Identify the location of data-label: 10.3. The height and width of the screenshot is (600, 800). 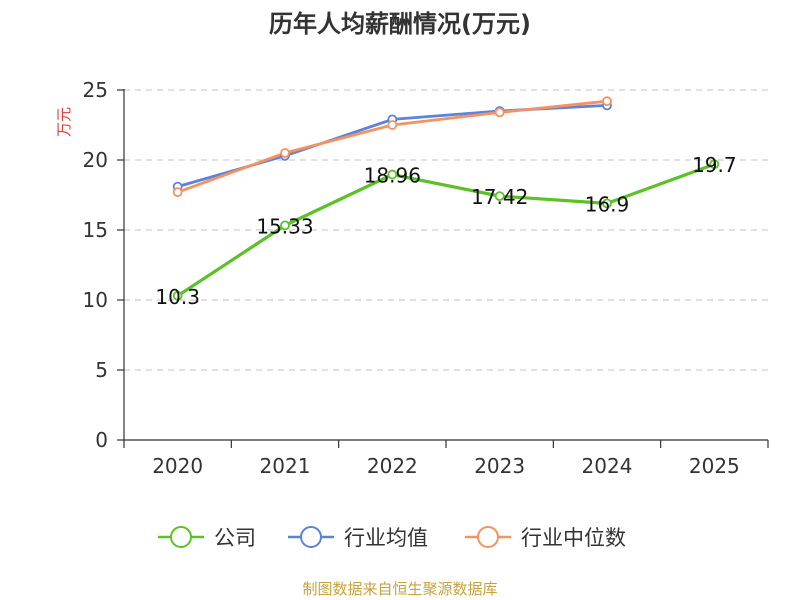
(177, 297).